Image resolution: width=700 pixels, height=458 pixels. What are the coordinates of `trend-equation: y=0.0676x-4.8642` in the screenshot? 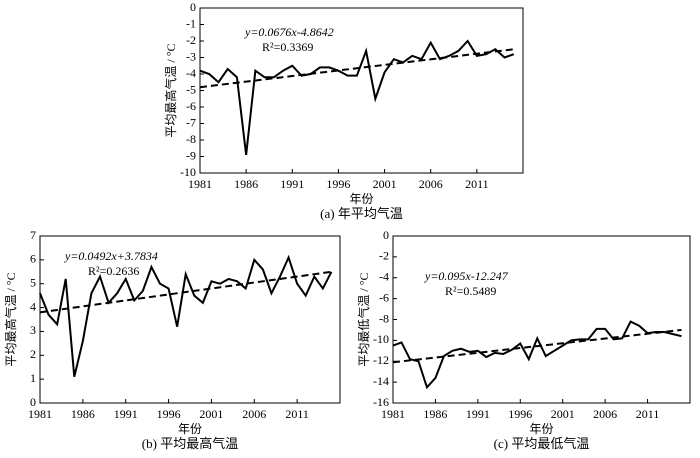 It's located at (289, 32).